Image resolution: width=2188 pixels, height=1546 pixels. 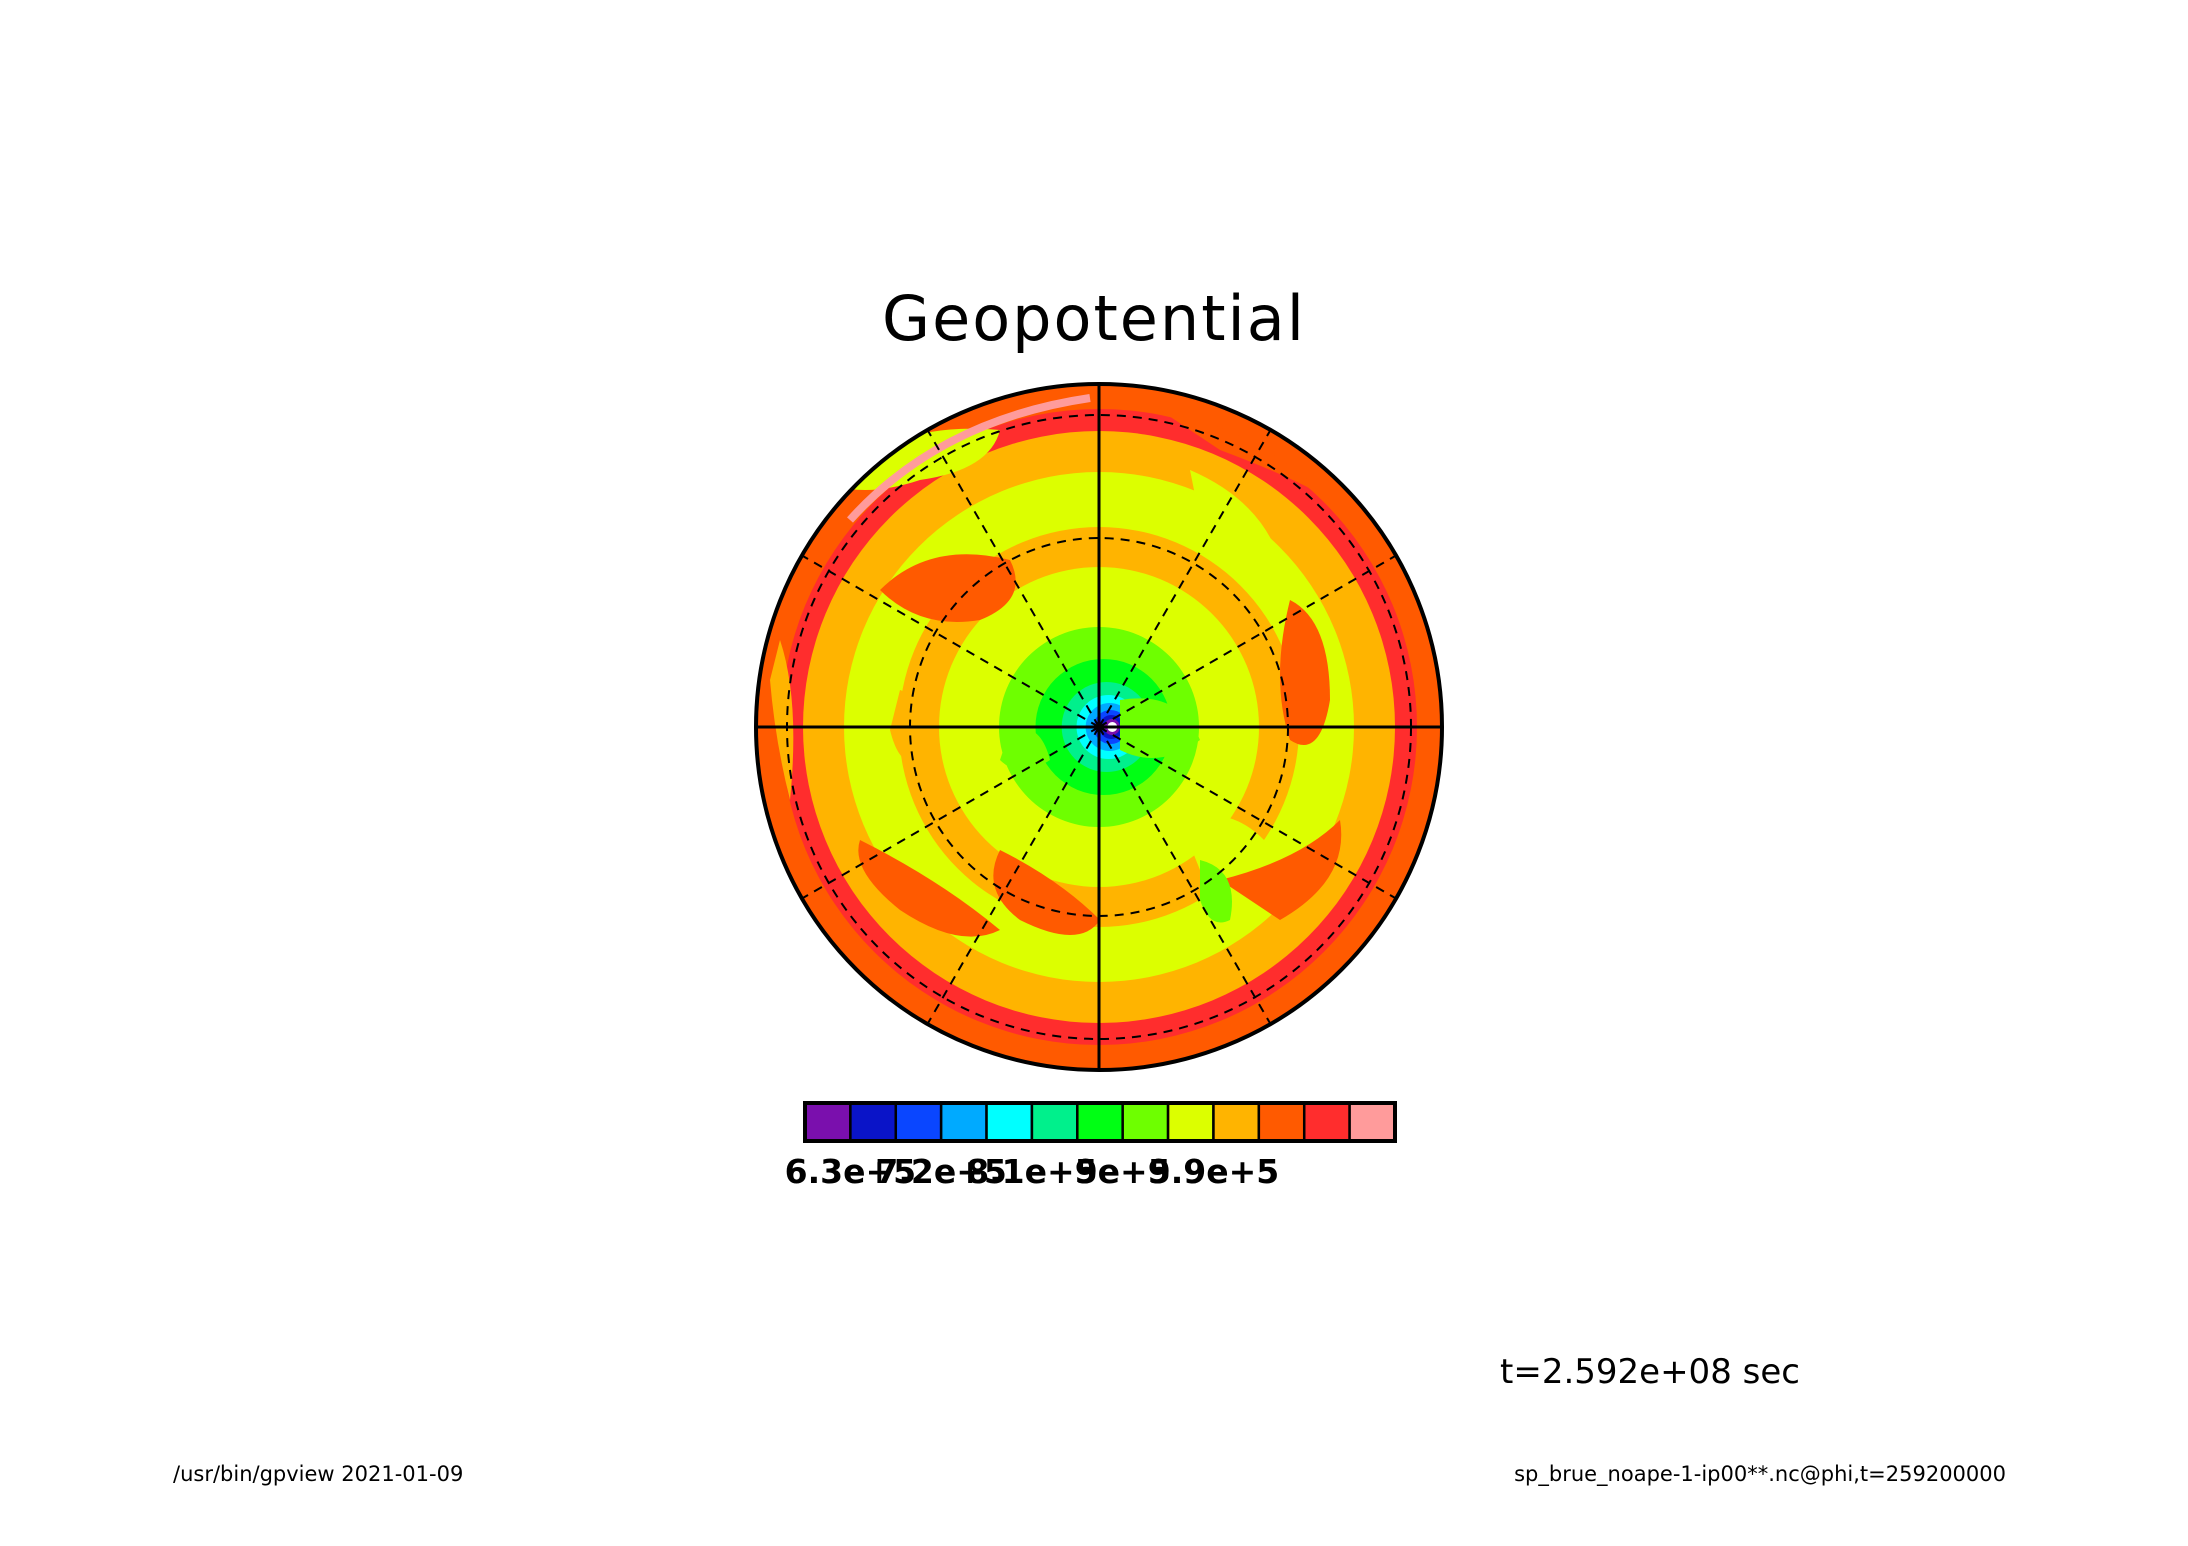 I want to click on colorbar-tick-label: 9e+5, so click(x=1123, y=1171).